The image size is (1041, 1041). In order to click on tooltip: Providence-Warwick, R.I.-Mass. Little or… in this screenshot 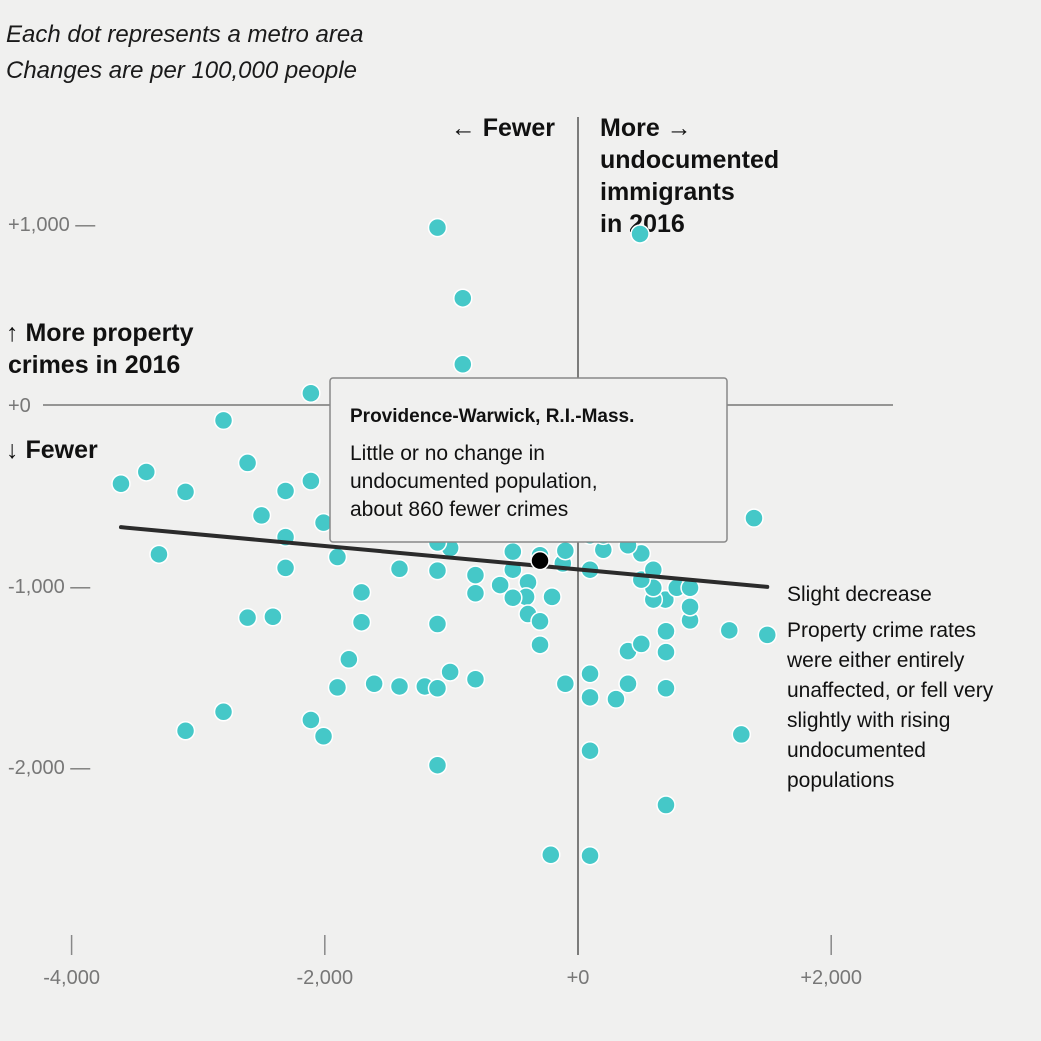, I will do `click(528, 460)`.